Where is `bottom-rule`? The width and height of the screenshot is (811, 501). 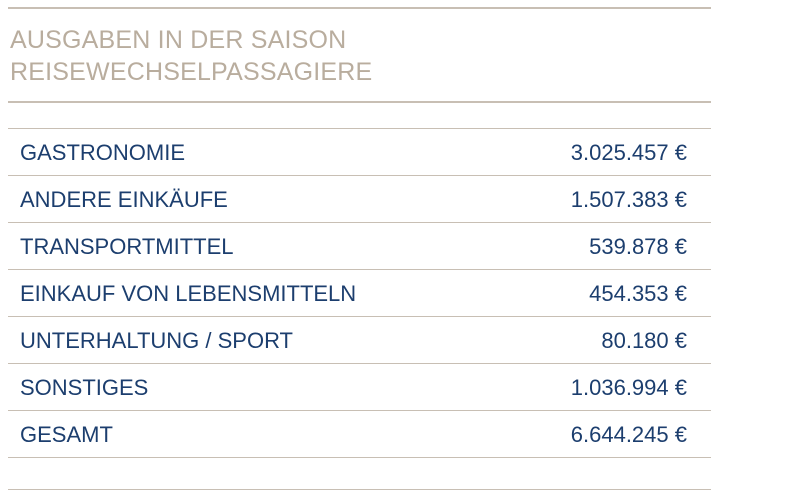 bottom-rule is located at coordinates (359, 489).